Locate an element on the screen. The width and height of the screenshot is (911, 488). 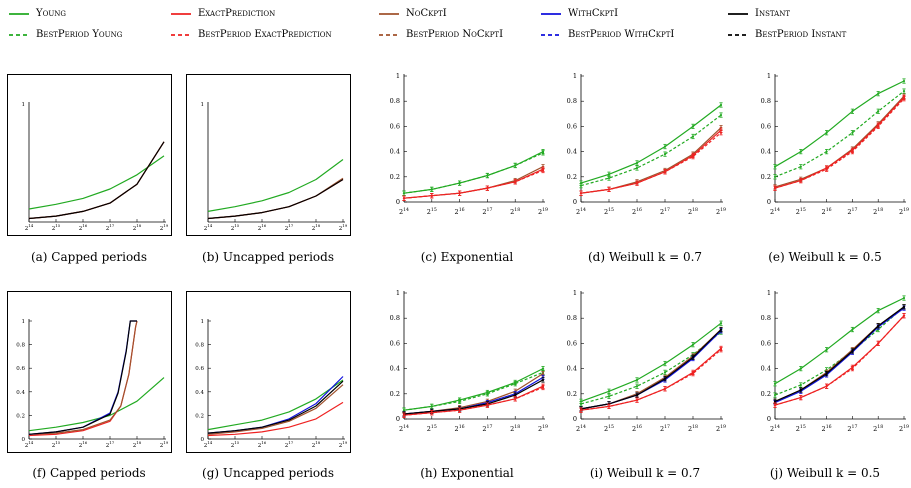
chart-i-svg: 0 0.2 0.4 0.6 0.8 1 214 215 216 217 218 219 is located at coordinates (646, 361).